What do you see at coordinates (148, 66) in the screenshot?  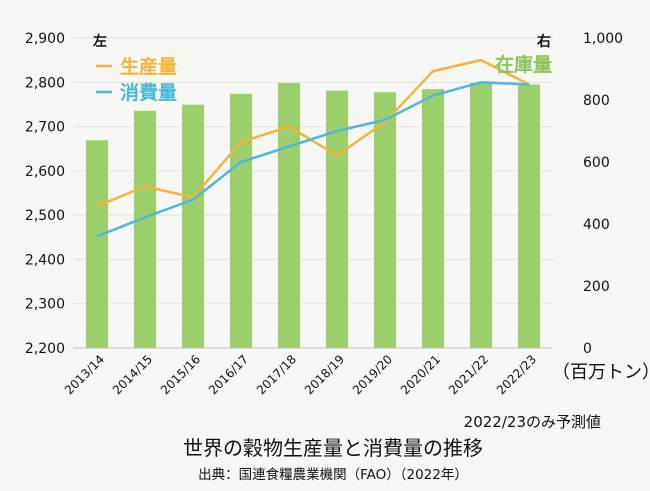 I see `legend-production-label: 生産量` at bounding box center [148, 66].